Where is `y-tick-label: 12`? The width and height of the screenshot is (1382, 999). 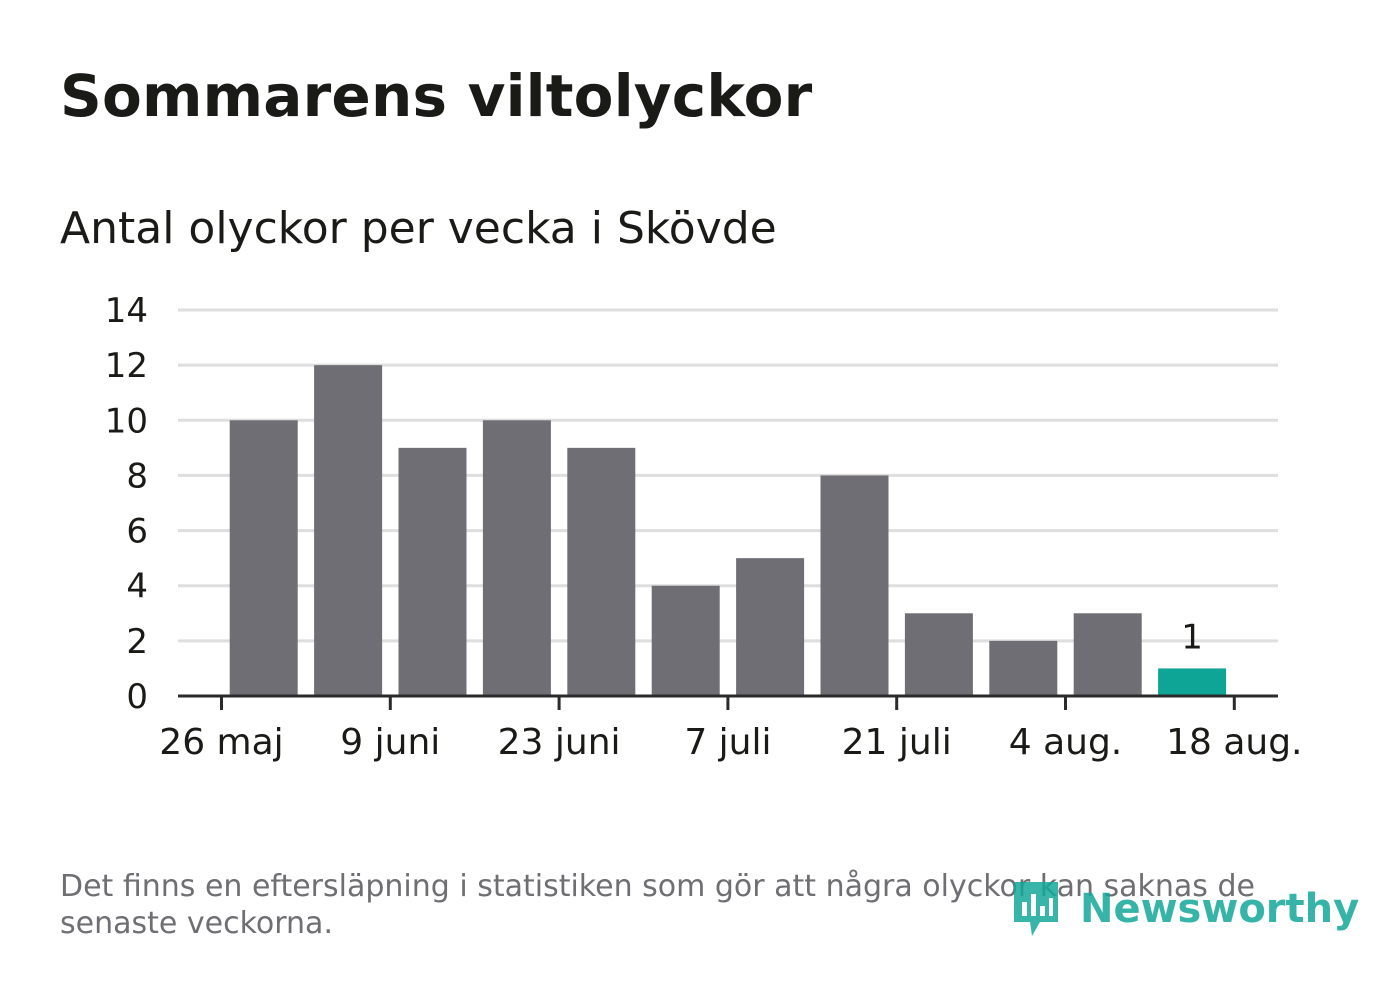
y-tick-label: 12 is located at coordinates (126, 366).